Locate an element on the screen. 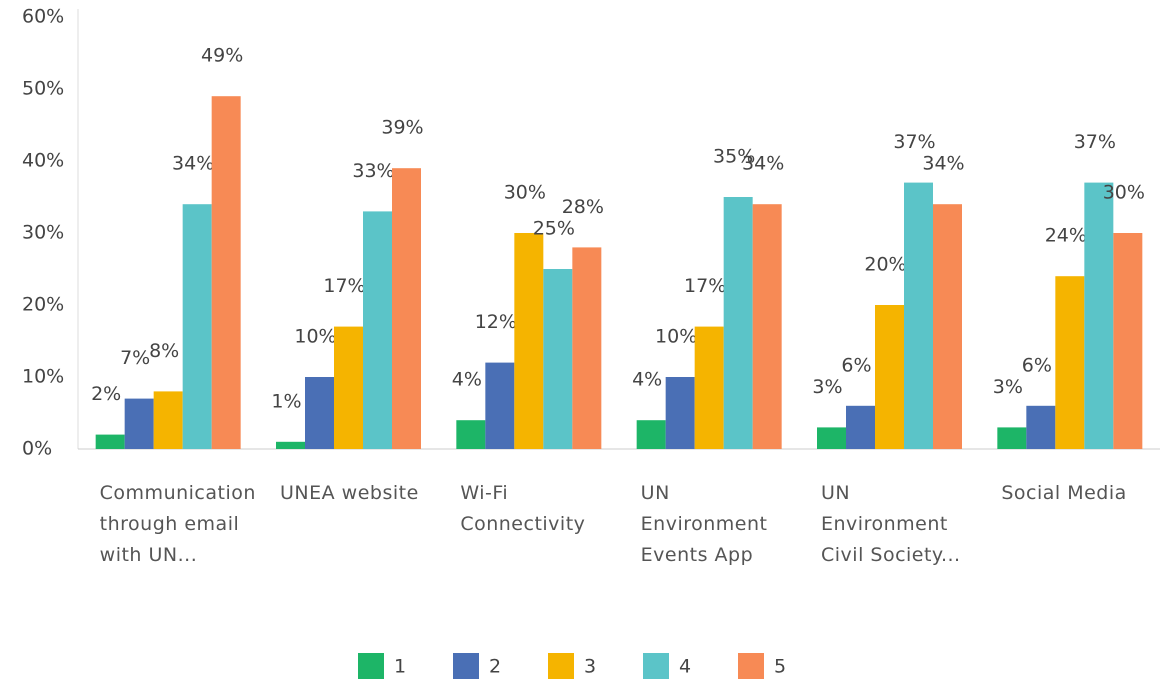 This screenshot has height=683, width=1171. legend-label: 2 is located at coordinates (495, 667).